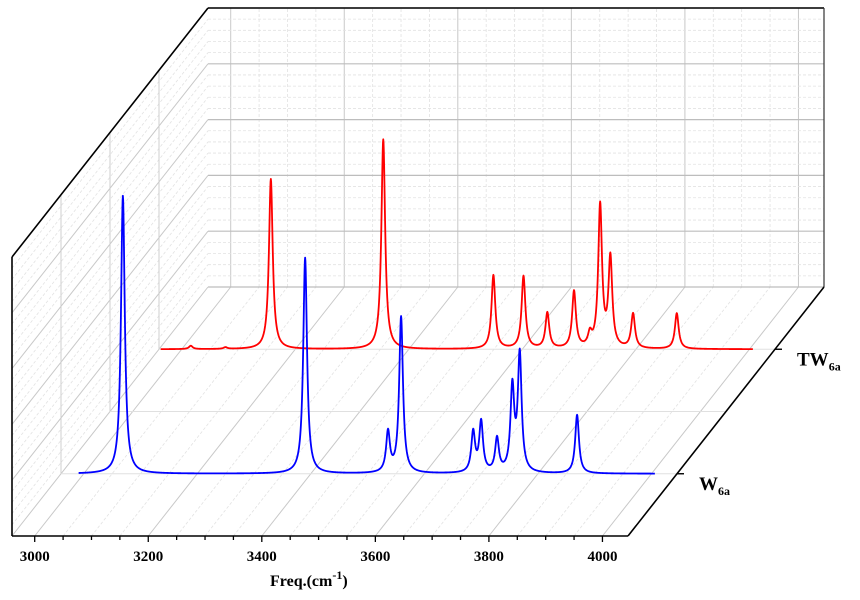 This screenshot has height=600, width=860. Describe the element at coordinates (309, 579) in the screenshot. I see `x-axis-title: Freq.(cm-1)` at that location.